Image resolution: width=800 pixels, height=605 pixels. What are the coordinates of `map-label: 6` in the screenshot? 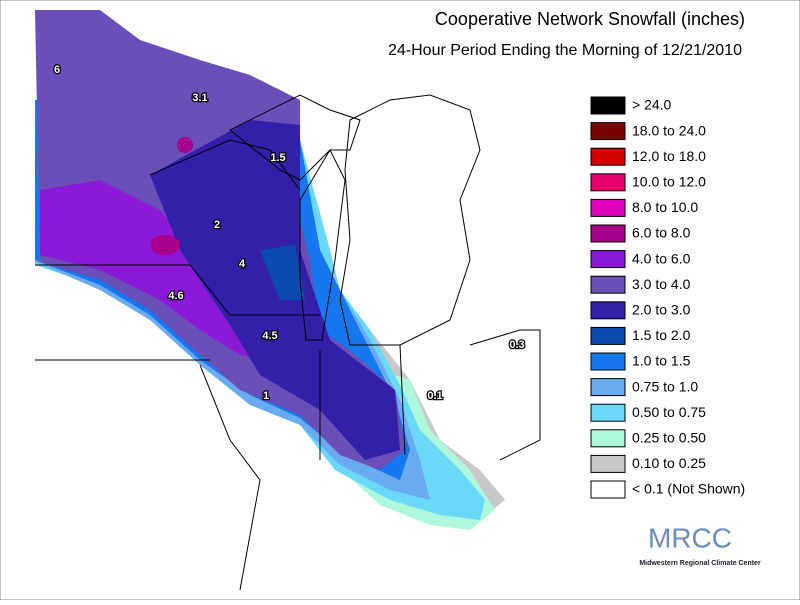 It's located at (57, 70).